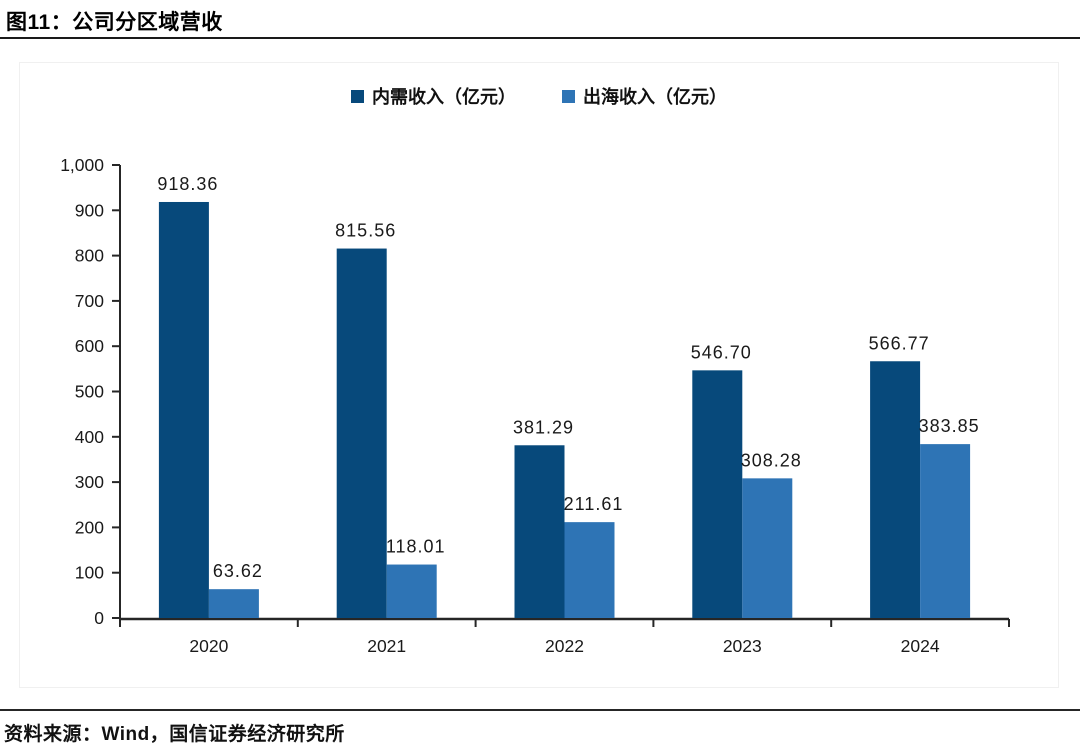 Image resolution: width=1080 pixels, height=753 pixels. What do you see at coordinates (89, 210) in the screenshot?
I see `y-tick-label: 900` at bounding box center [89, 210].